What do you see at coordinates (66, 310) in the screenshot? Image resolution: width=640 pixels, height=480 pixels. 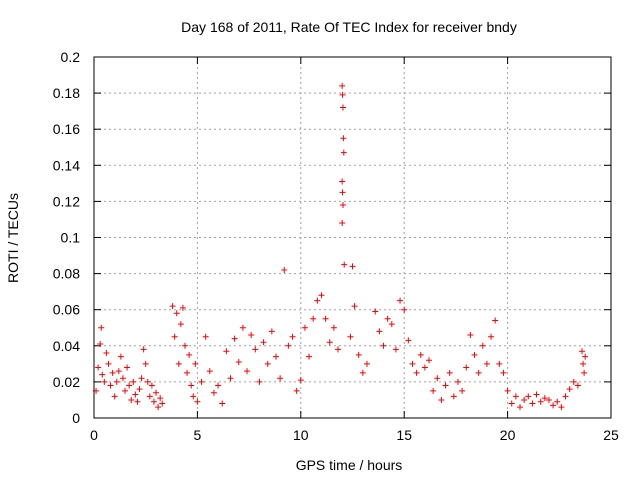 I see `y-tick-label: 0.06` at bounding box center [66, 310].